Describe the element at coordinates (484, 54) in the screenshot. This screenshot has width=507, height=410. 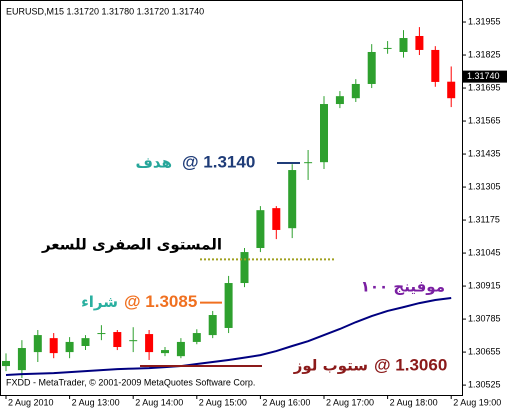
I see `y-tick-label: 1.31825` at that location.